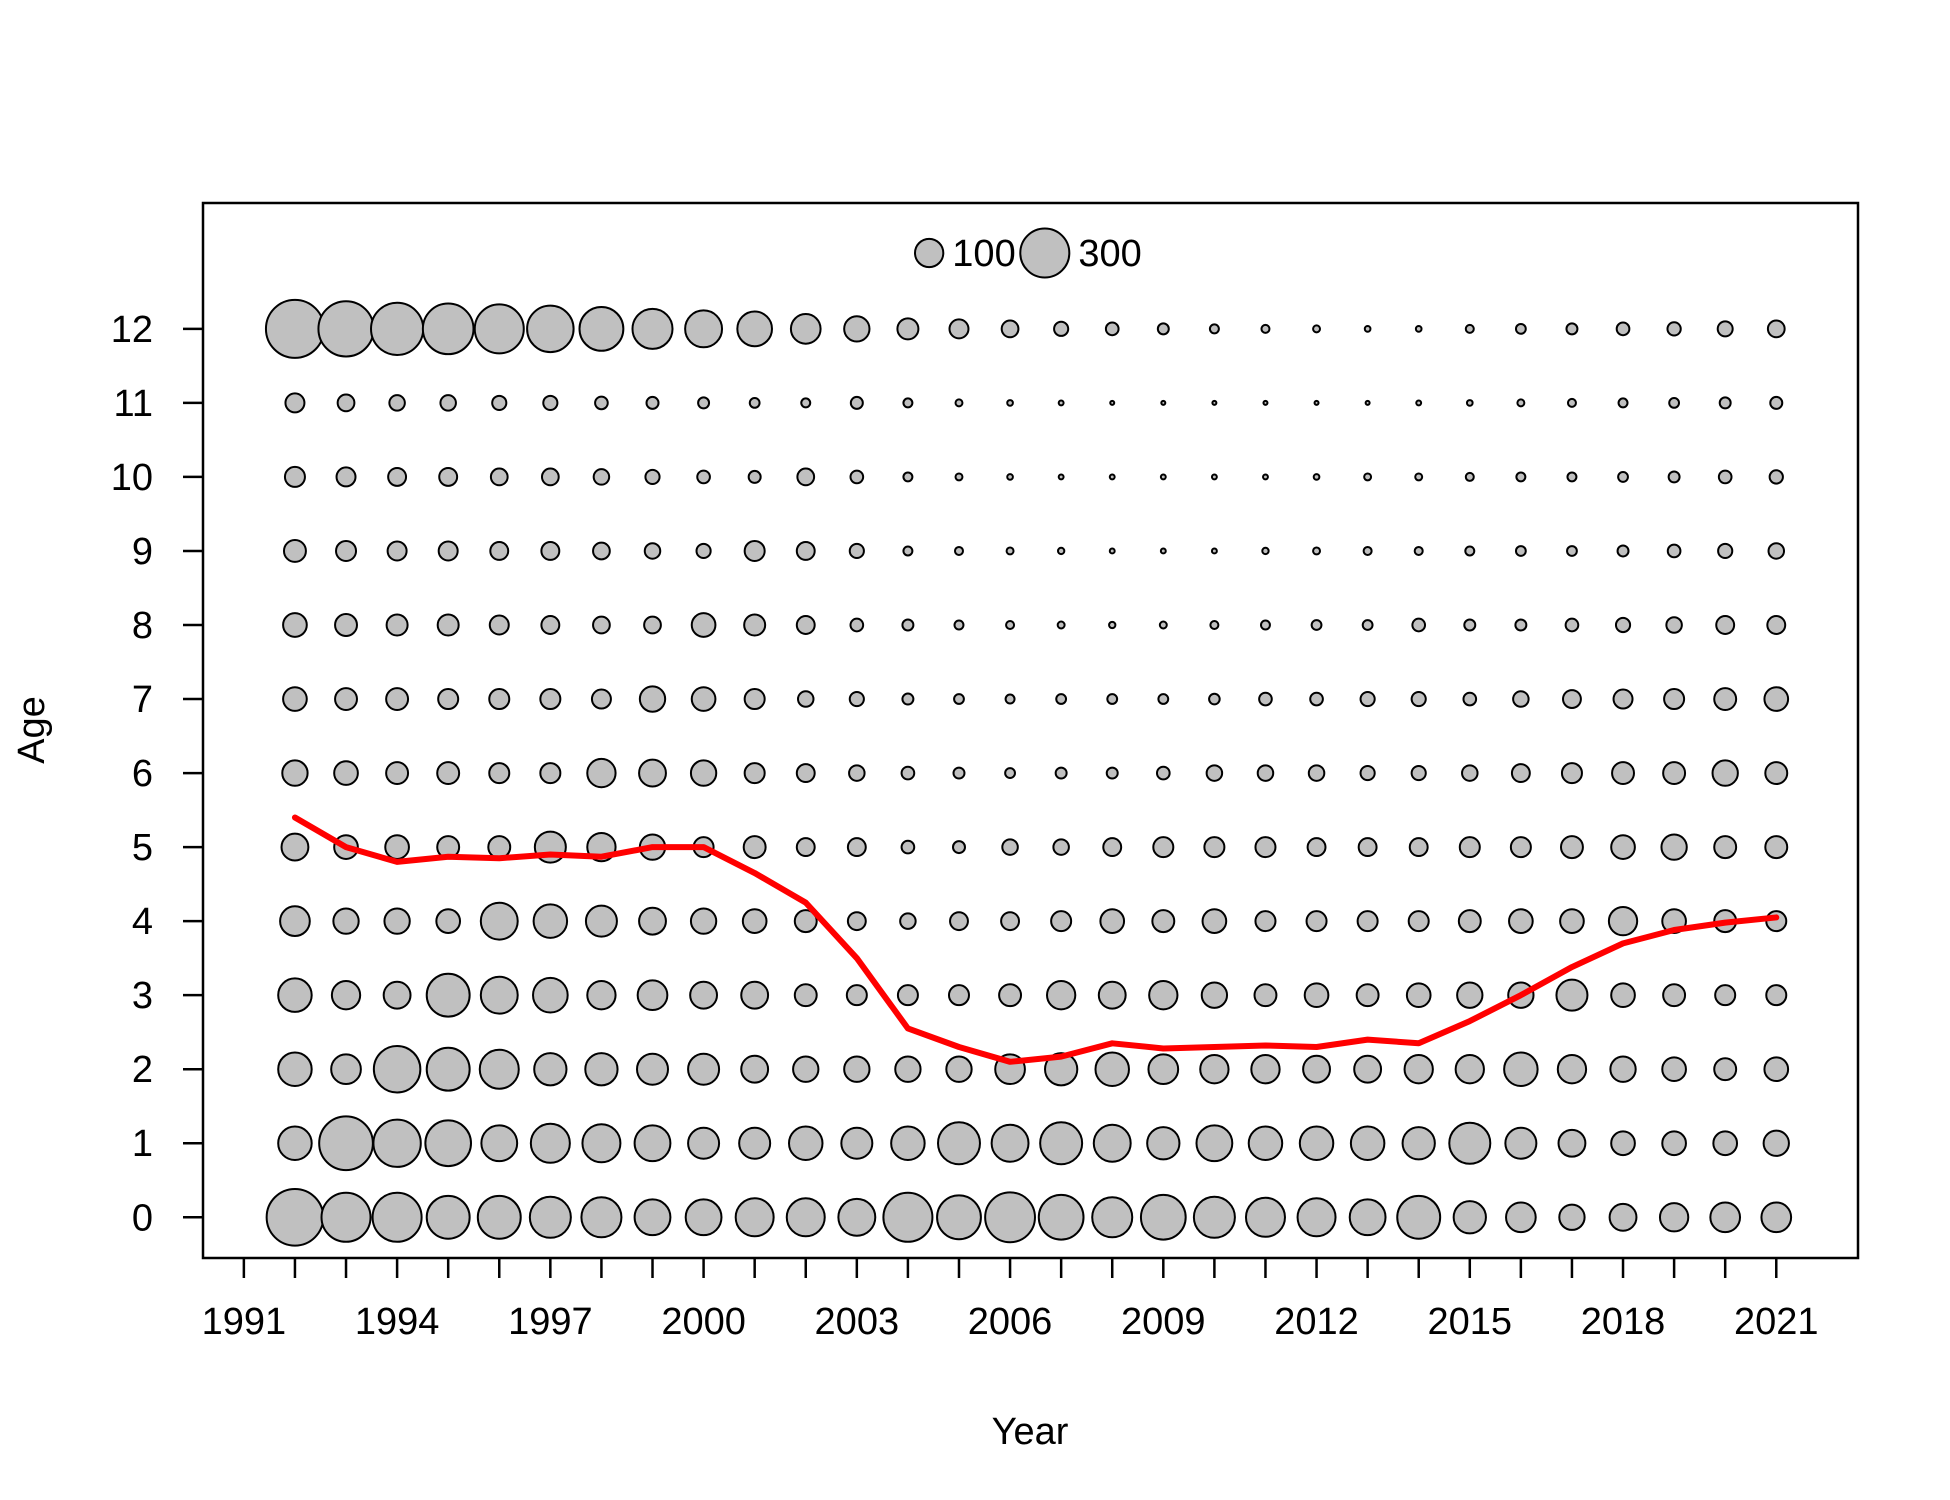  Describe the element at coordinates (142, 922) in the screenshot. I see `y-tick-label: 4` at that location.